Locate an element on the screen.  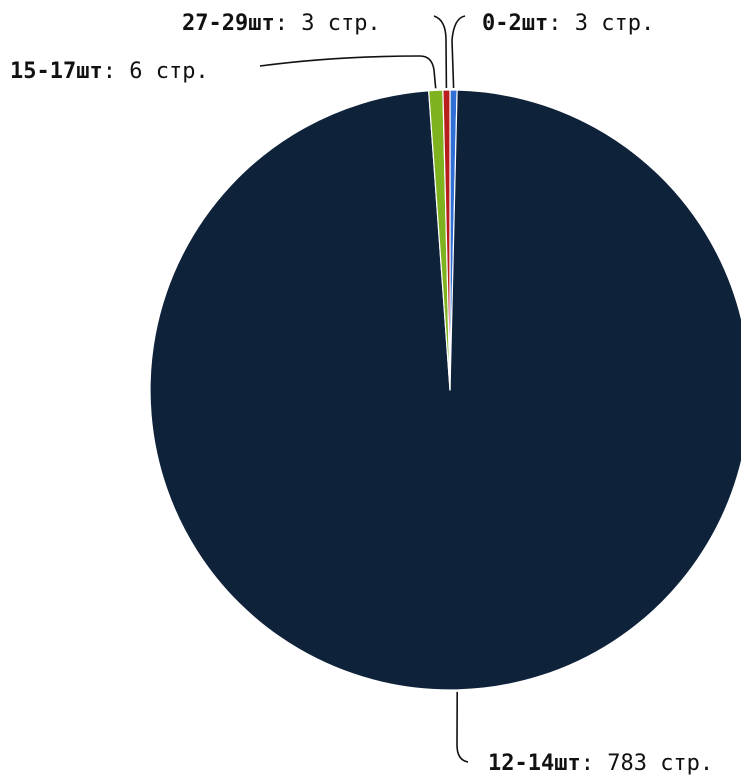
leader-line-15-17шт is located at coordinates (348, 72).